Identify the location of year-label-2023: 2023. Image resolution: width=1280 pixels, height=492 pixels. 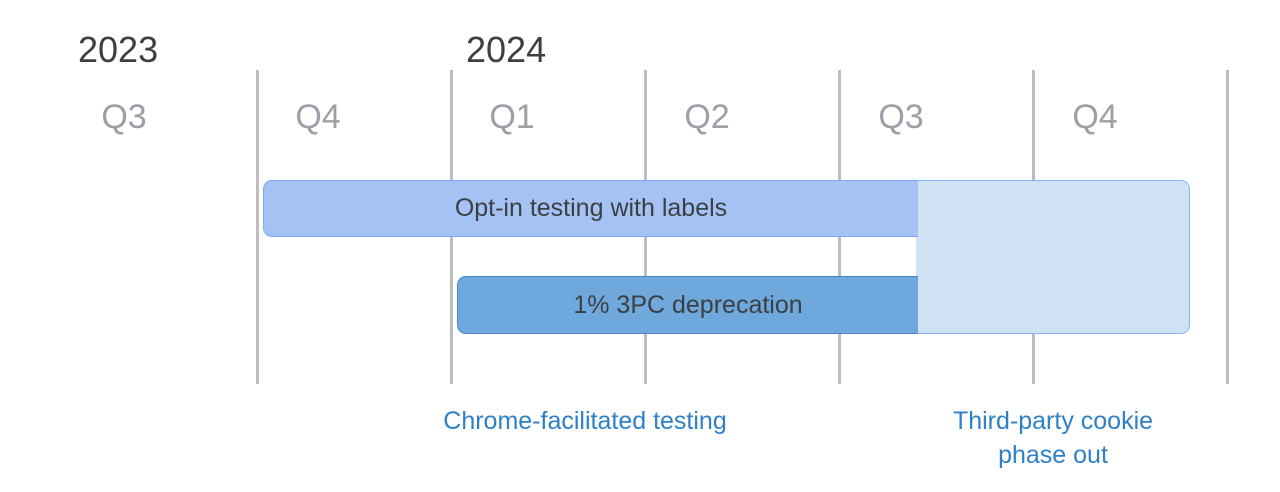
(118, 49).